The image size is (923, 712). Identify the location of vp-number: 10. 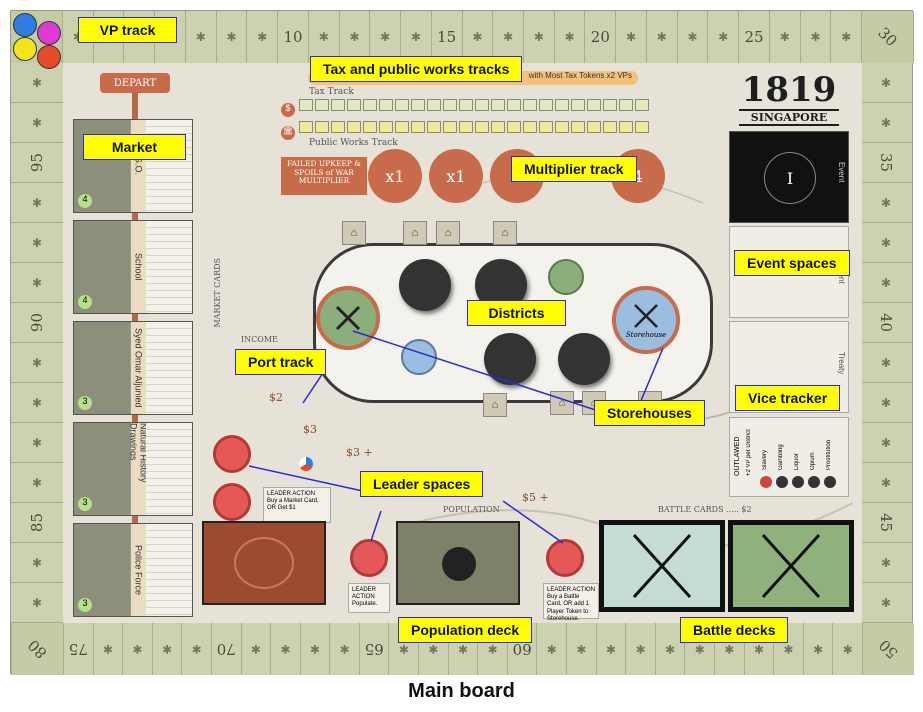
(293, 37).